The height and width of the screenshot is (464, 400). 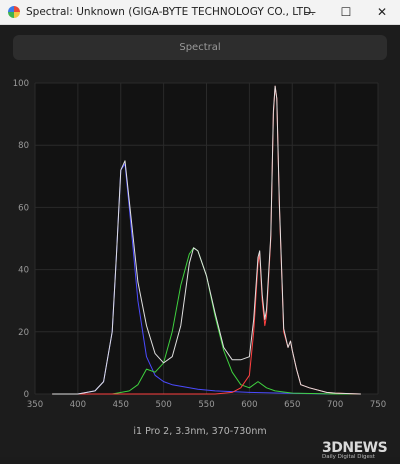 I want to click on app-color-wheel-icon, so click(x=14, y=12).